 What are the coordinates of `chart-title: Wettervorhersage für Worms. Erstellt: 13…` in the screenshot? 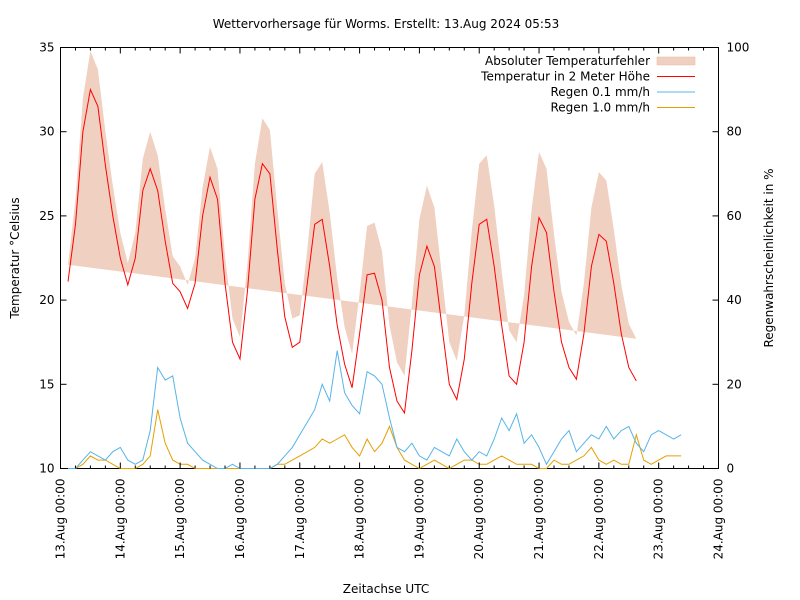 It's located at (386, 24).